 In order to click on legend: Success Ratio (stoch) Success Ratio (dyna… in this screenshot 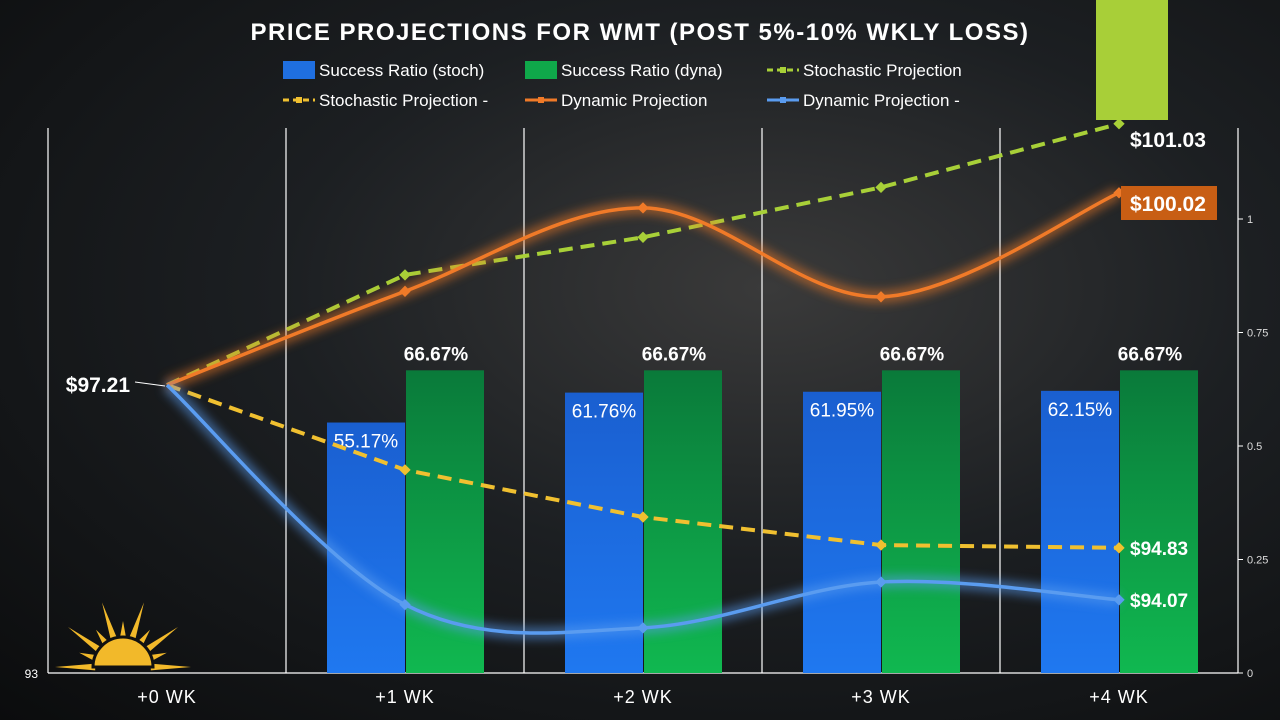, I will do `click(622, 85)`.